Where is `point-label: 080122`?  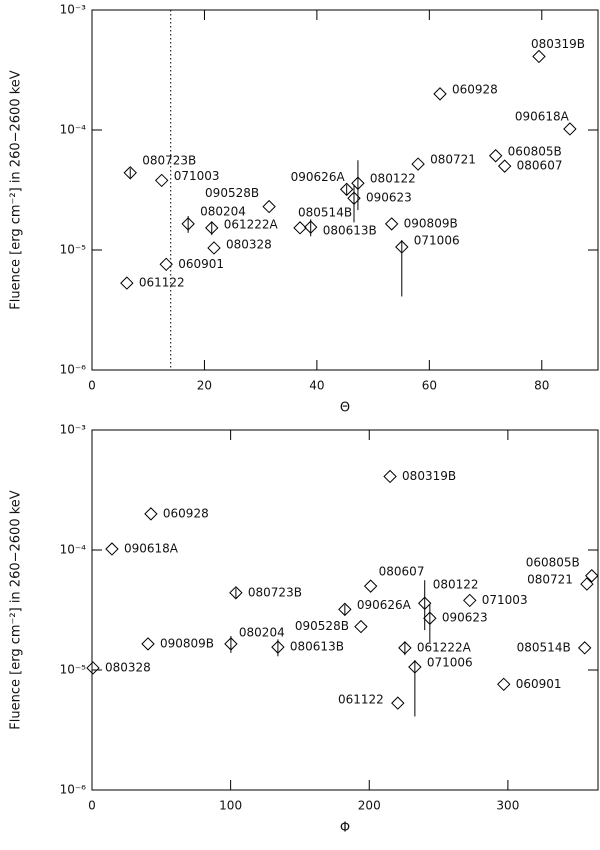
point-label: 080122 is located at coordinates (456, 585).